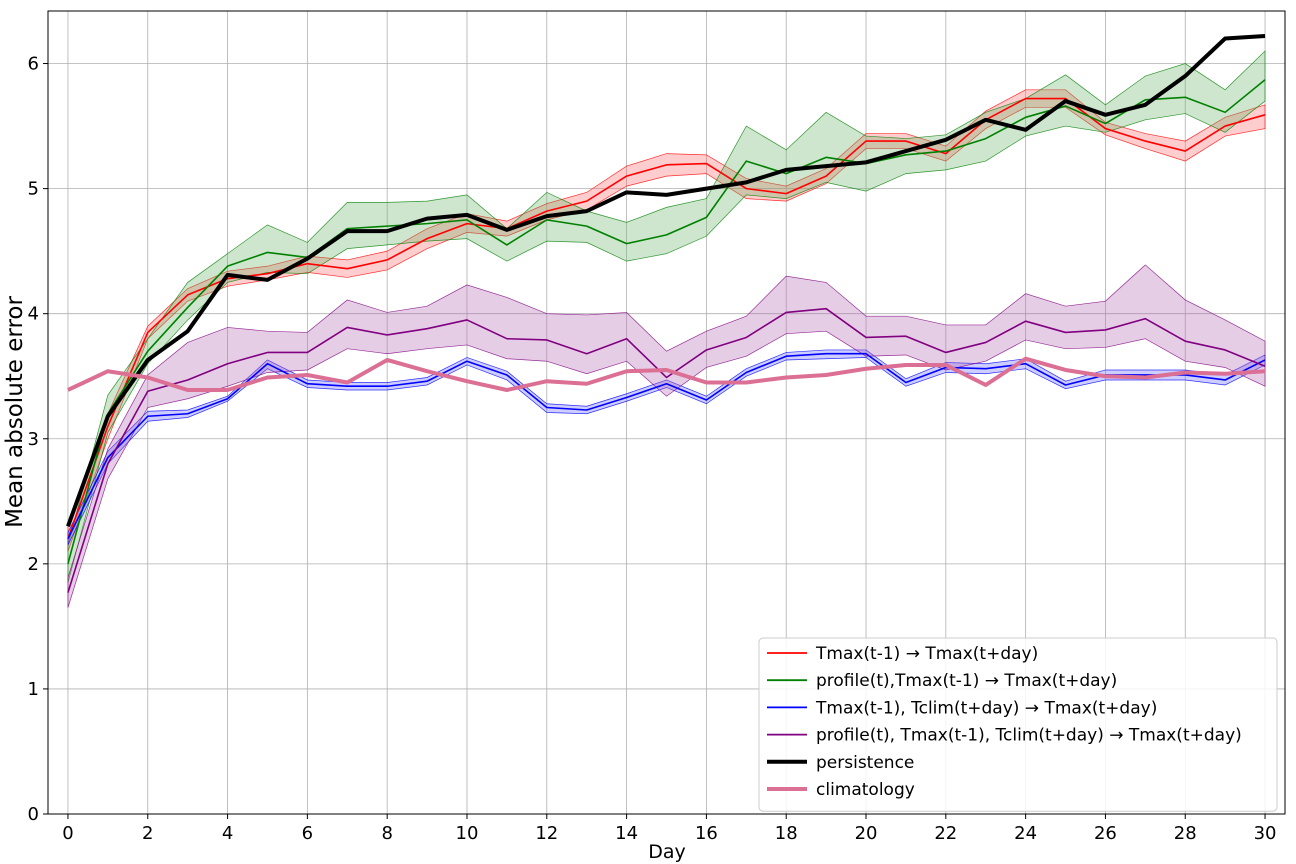 The image size is (1296, 864). I want to click on x-tick-label: 20, so click(866, 833).